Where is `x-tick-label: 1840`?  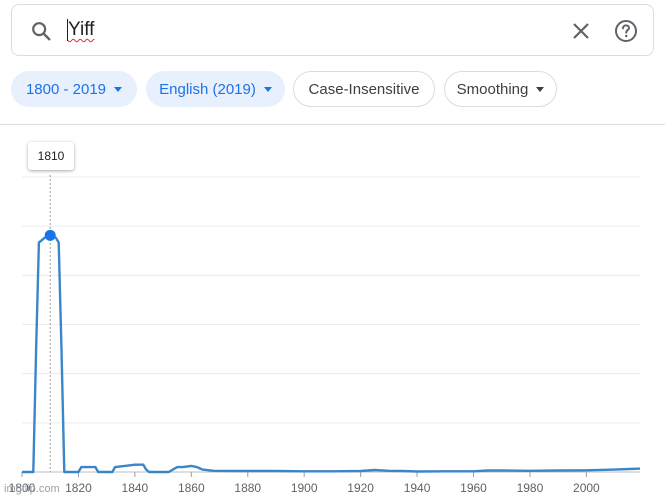
x-tick-label: 1840 is located at coordinates (135, 488).